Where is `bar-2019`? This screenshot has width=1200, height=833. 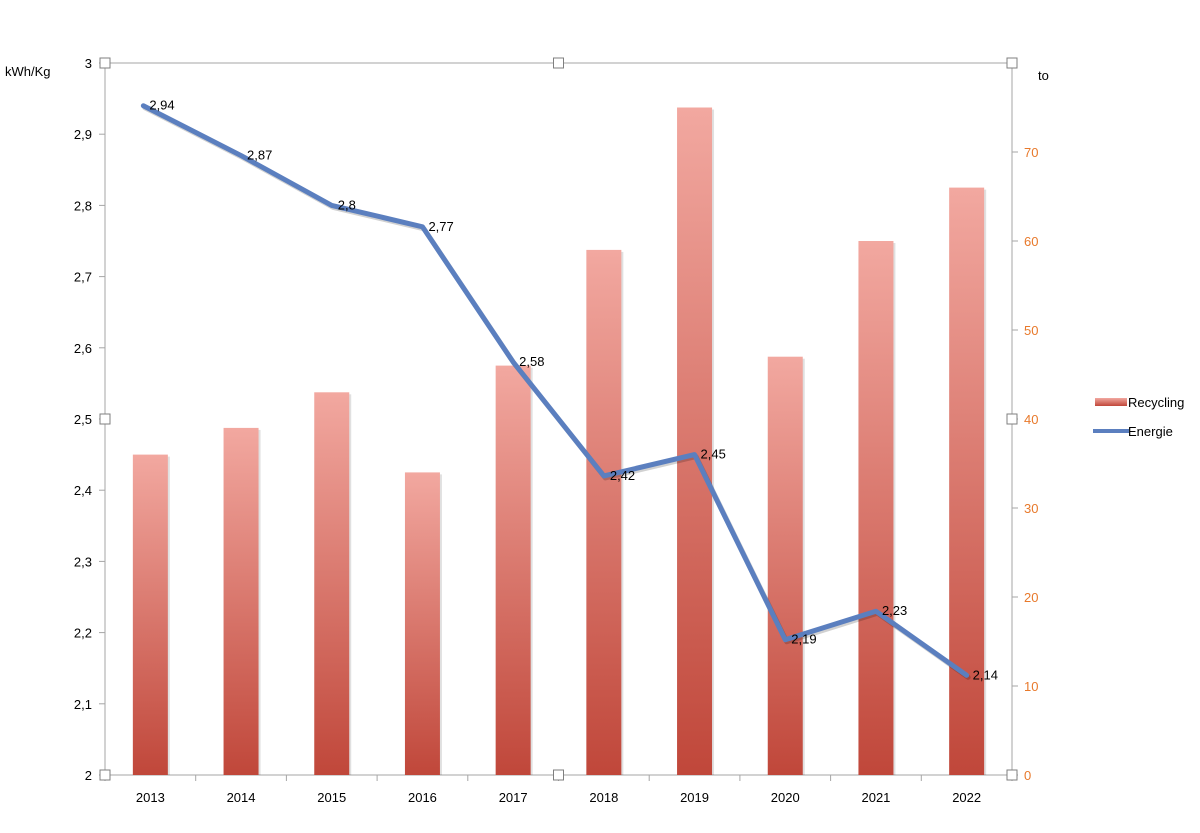
bar-2019 is located at coordinates (695, 441).